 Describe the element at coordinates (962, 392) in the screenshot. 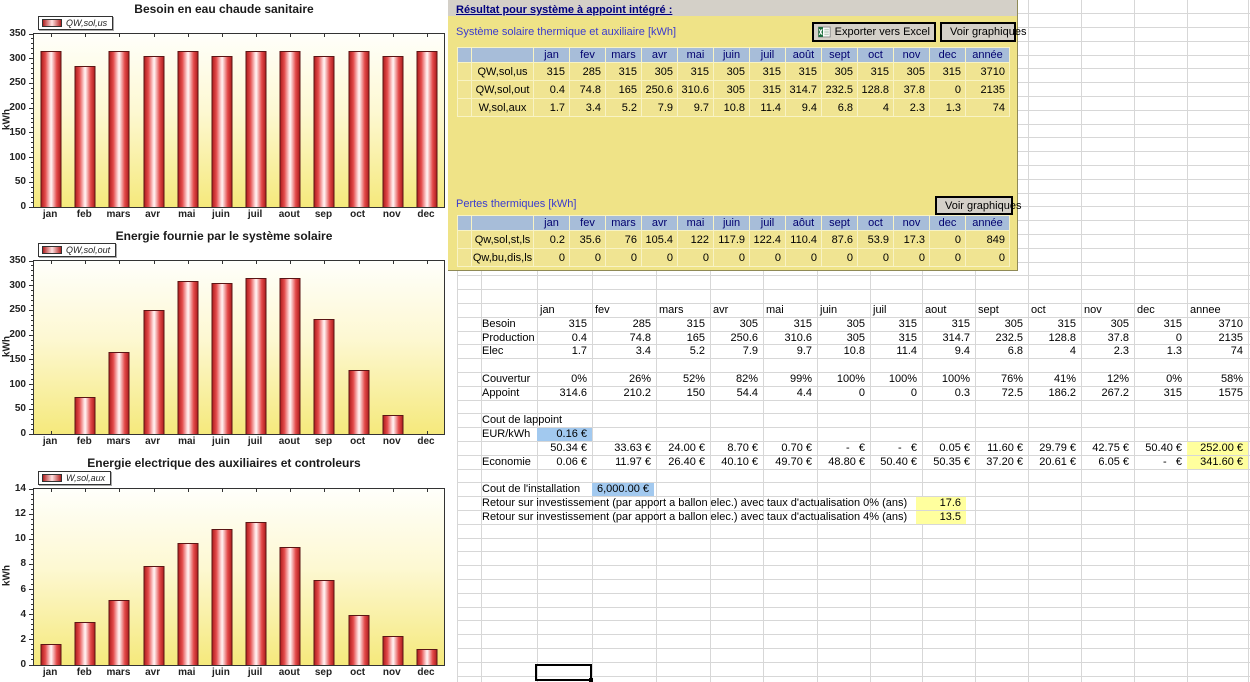

I see `sheet-cell: 0.3` at that location.